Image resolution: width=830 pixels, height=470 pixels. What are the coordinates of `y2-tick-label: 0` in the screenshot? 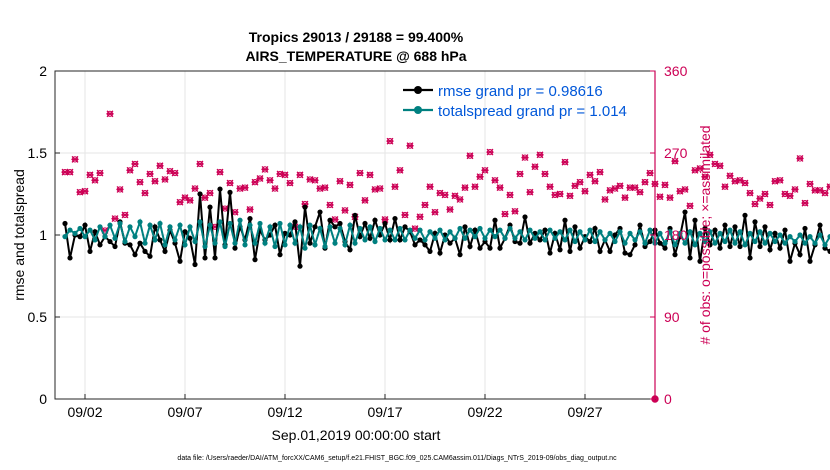 It's located at (668, 399).